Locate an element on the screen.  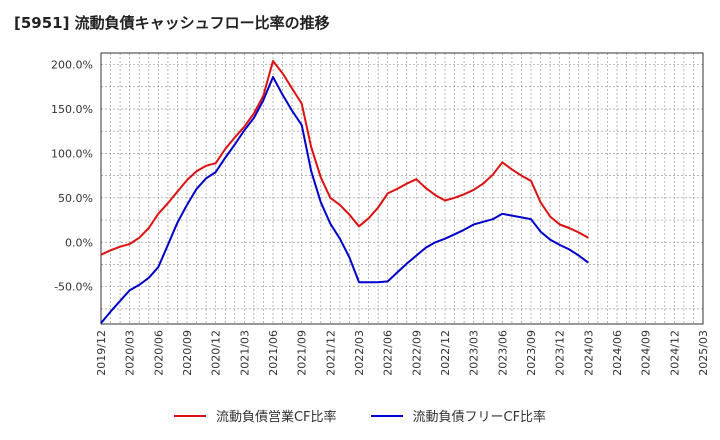
legend-swatch-operating-cf is located at coordinates (189, 415).